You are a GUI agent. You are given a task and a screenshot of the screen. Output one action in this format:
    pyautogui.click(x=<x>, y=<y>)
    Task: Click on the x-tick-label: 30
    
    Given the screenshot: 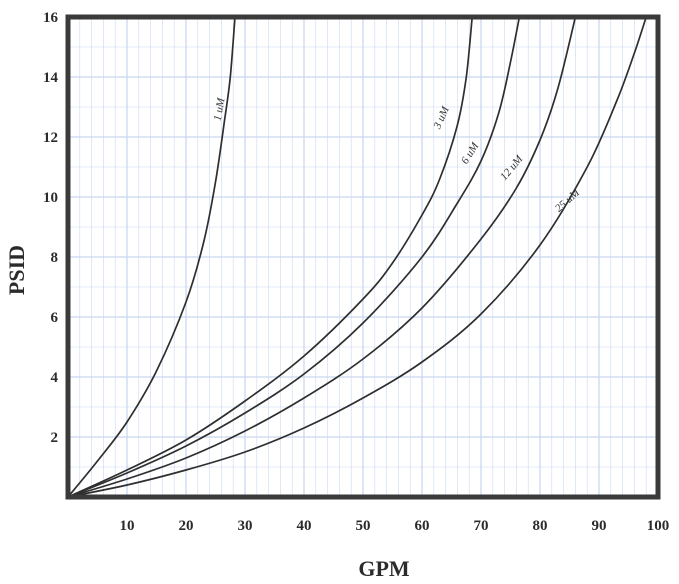 What is the action you would take?
    pyautogui.click(x=245, y=526)
    